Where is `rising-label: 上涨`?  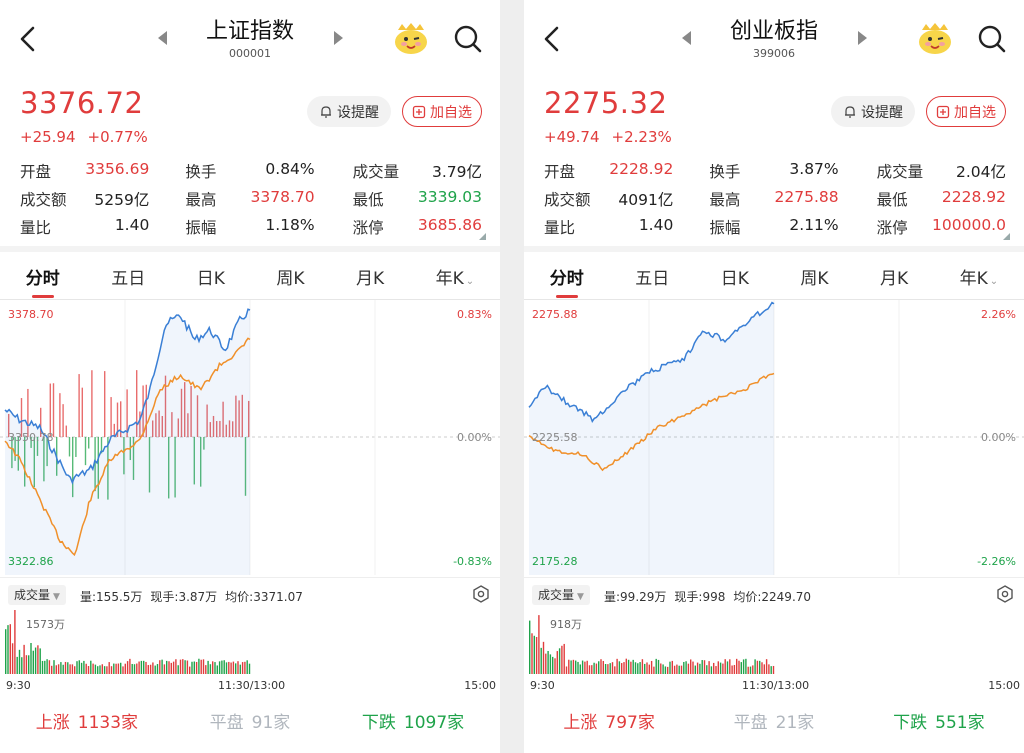 rising-label: 上涨 is located at coordinates (580, 723).